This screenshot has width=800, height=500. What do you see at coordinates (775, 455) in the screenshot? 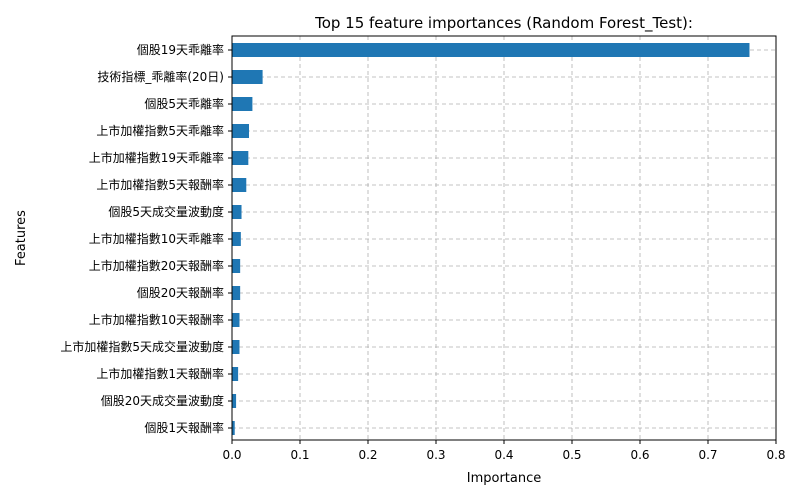
I see `x-tick-label-8: 0.8` at bounding box center [775, 455].